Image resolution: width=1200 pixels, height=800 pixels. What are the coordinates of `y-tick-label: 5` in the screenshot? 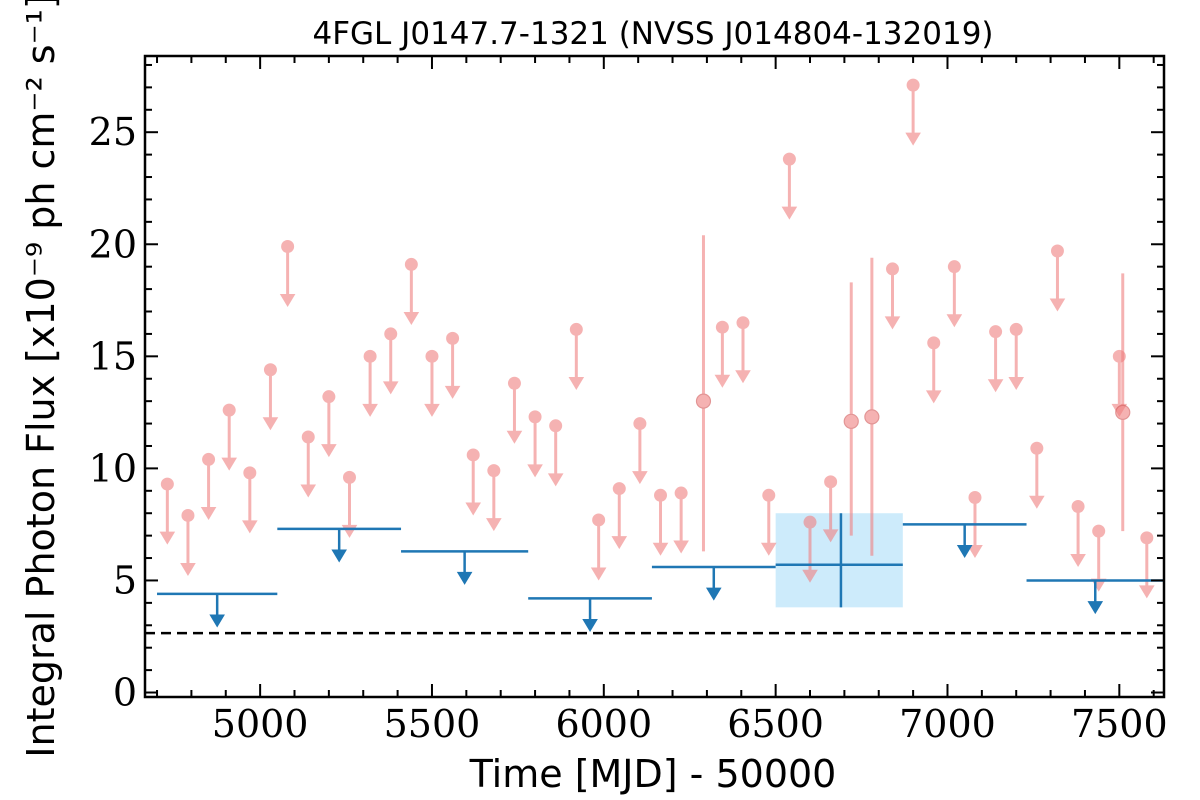 It's located at (125, 580).